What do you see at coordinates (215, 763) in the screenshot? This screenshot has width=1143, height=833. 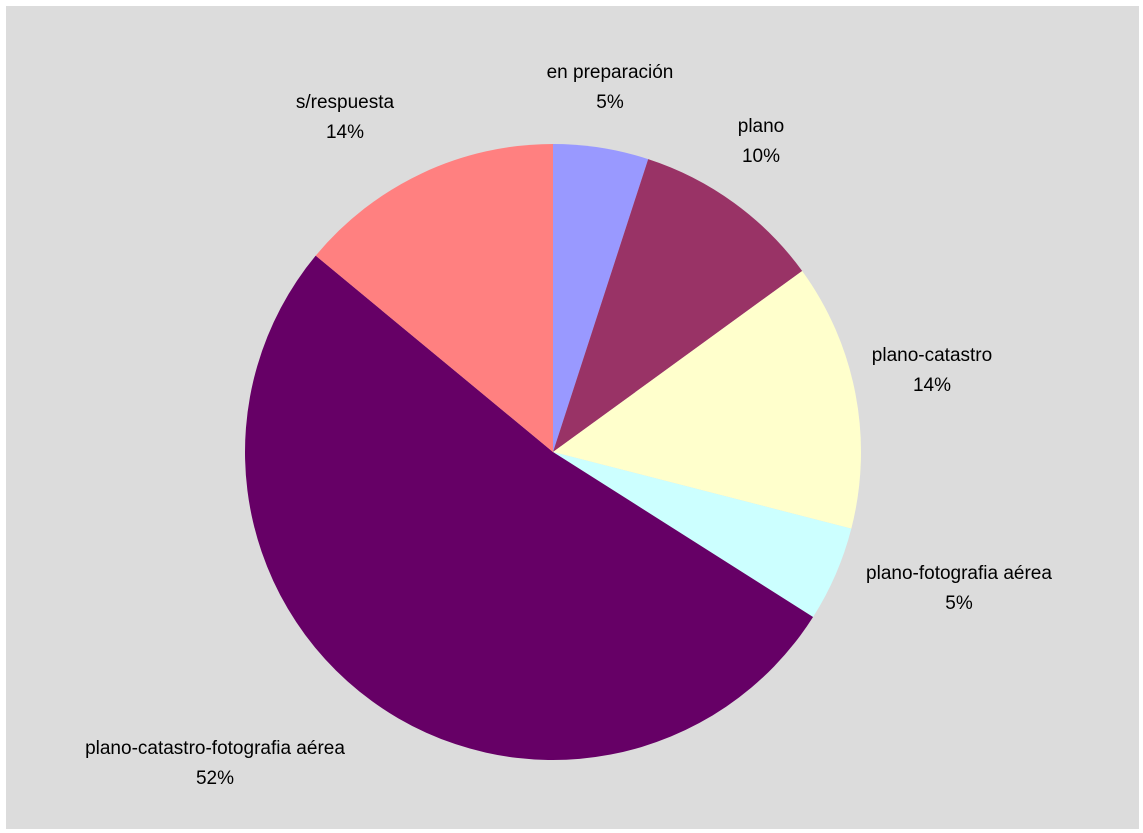 I see `slice-label: plano-catastro-fotografia aérea 52%` at bounding box center [215, 763].